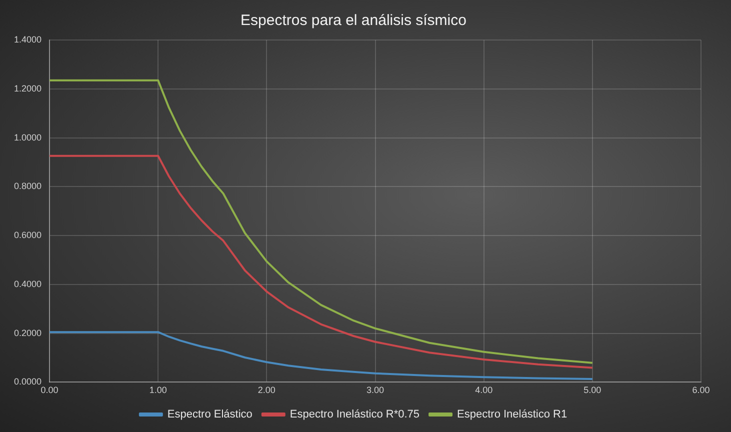 This screenshot has height=432, width=731. What do you see at coordinates (28, 39) in the screenshot?
I see `y-tick-label: 1.4000` at bounding box center [28, 39].